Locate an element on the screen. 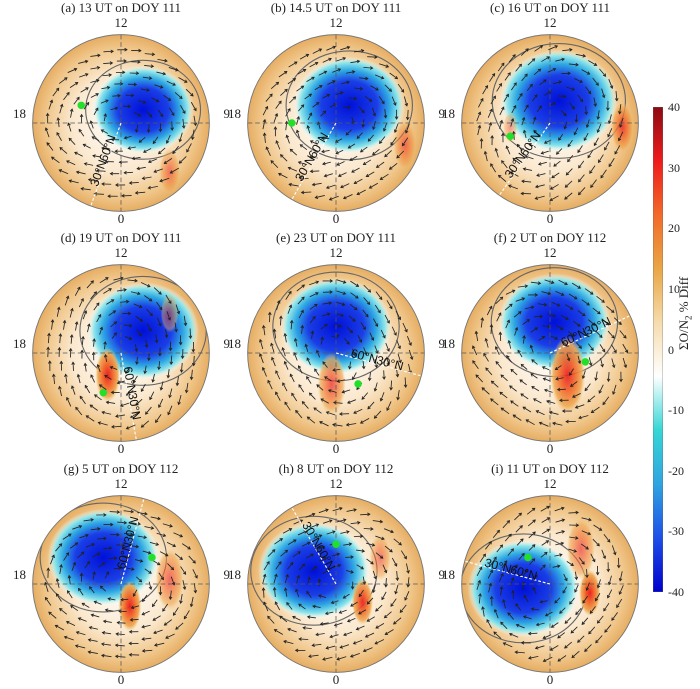 The image size is (700, 689). colorbar-label-prefix: ΣO/N is located at coordinates (683, 335).